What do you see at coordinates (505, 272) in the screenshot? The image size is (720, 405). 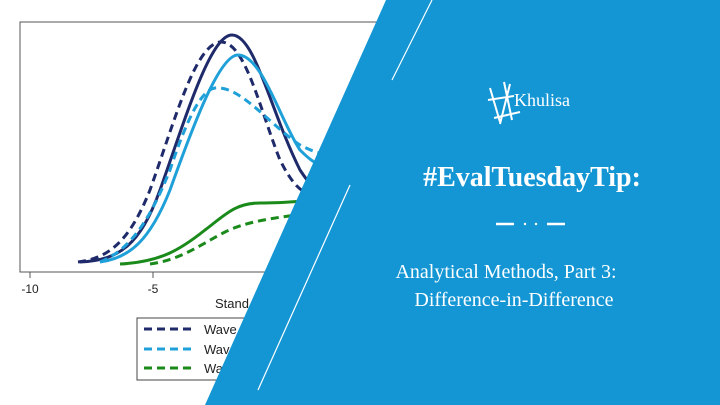 I see `banner-subtitle: Analytical Methods, Part 3:` at bounding box center [505, 272].